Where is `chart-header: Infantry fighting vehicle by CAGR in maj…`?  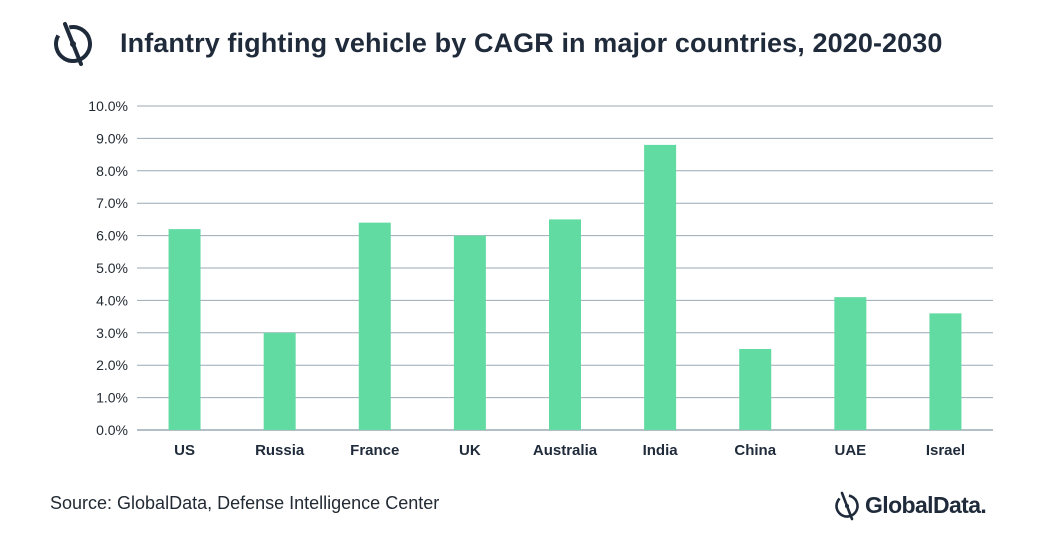
chart-header: Infantry fighting vehicle by CAGR in maj… is located at coordinates (496, 43).